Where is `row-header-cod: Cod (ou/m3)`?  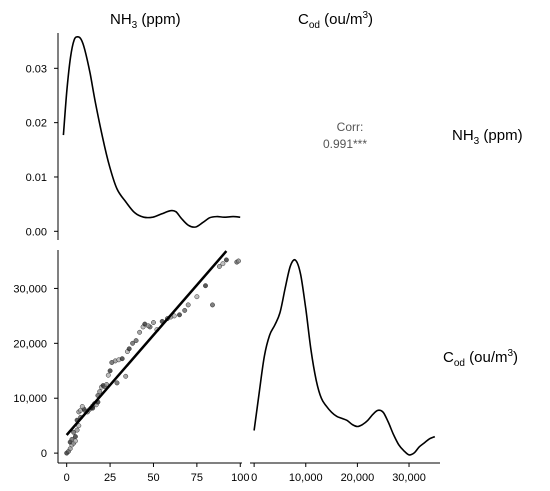
row-header-cod: Cod (ou/m3) is located at coordinates (480, 358).